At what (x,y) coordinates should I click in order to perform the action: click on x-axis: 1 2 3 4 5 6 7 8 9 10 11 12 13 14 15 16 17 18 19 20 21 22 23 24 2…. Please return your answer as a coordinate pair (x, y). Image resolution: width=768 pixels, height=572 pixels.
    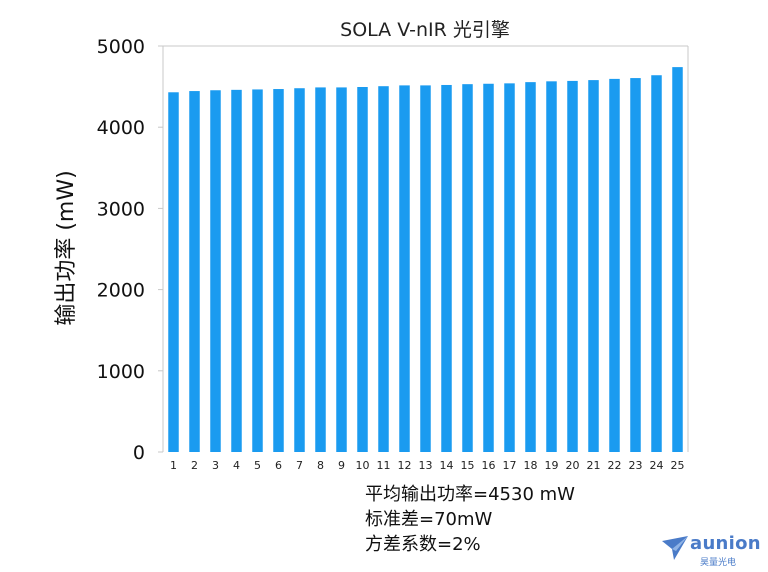
    Looking at the image, I should click on (427, 465).